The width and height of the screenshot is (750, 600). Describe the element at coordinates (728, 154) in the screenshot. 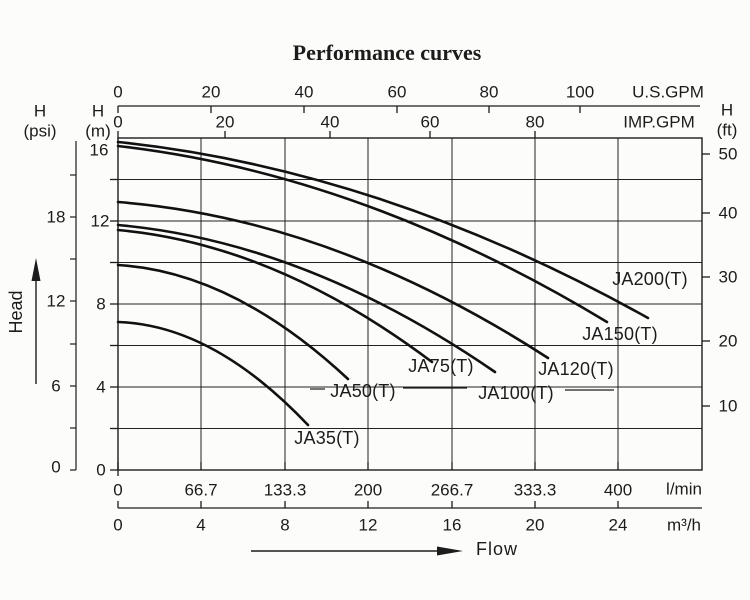

I see `head-ft-tick: 50` at that location.